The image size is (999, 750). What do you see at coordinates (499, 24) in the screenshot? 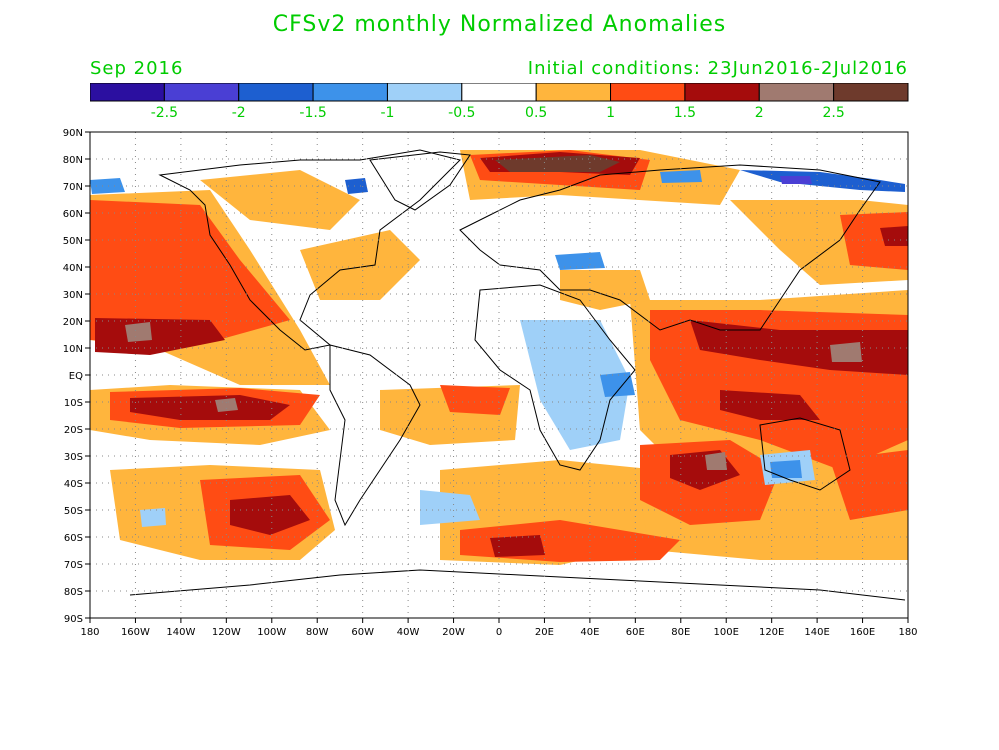
I see `chart-title: CFSv2 monthly Normalized Anomalies` at bounding box center [499, 24].